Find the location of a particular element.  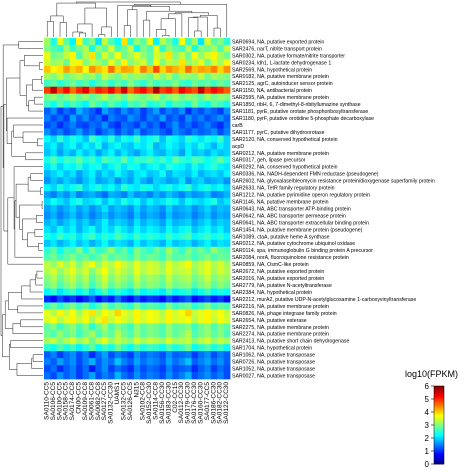

column-label: SA0082-CC8 is located at coordinates (98, 401).